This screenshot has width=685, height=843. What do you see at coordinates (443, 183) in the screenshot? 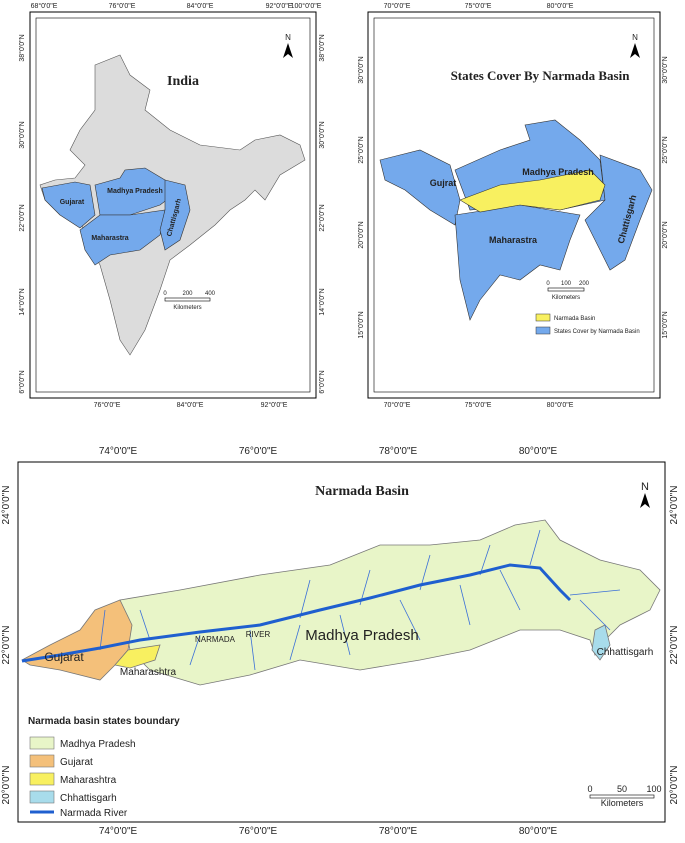
I see `state-label: Gujrat` at bounding box center [443, 183].